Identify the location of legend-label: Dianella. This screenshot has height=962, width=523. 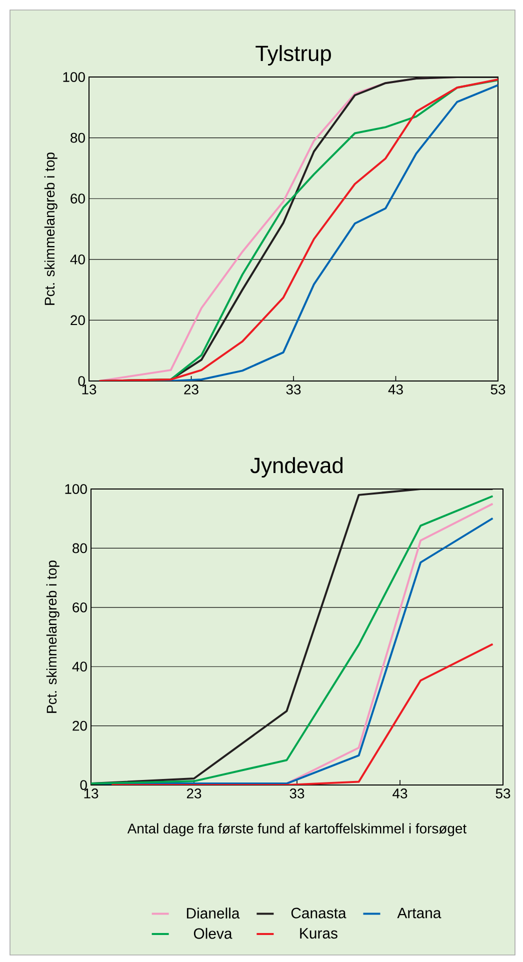
(213, 913).